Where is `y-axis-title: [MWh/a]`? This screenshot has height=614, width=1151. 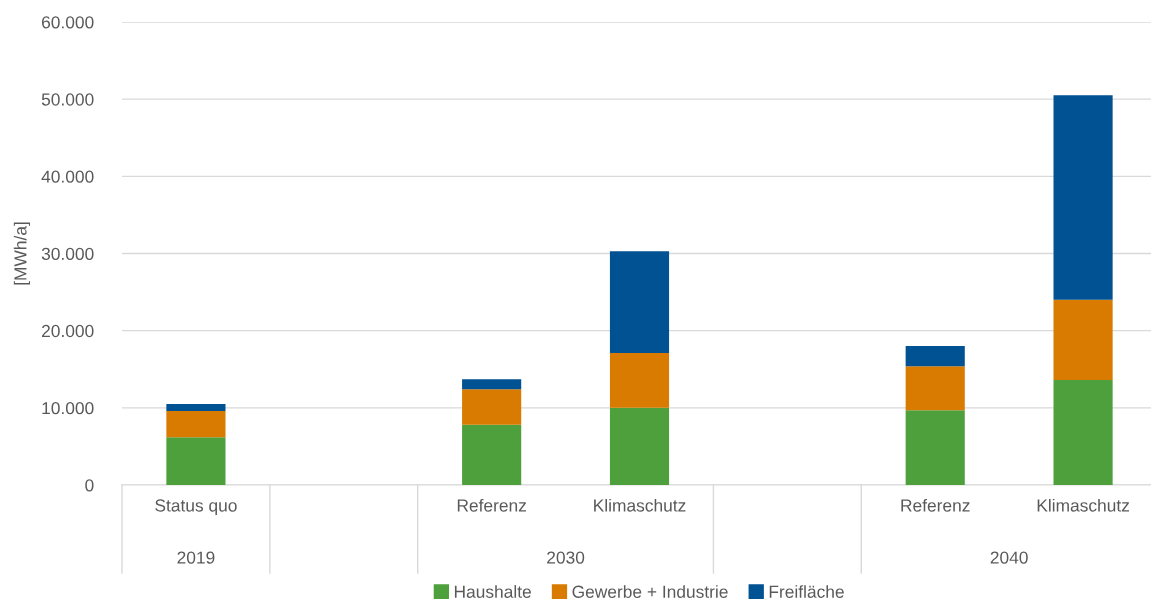 y-axis-title: [MWh/a] is located at coordinates (22, 253).